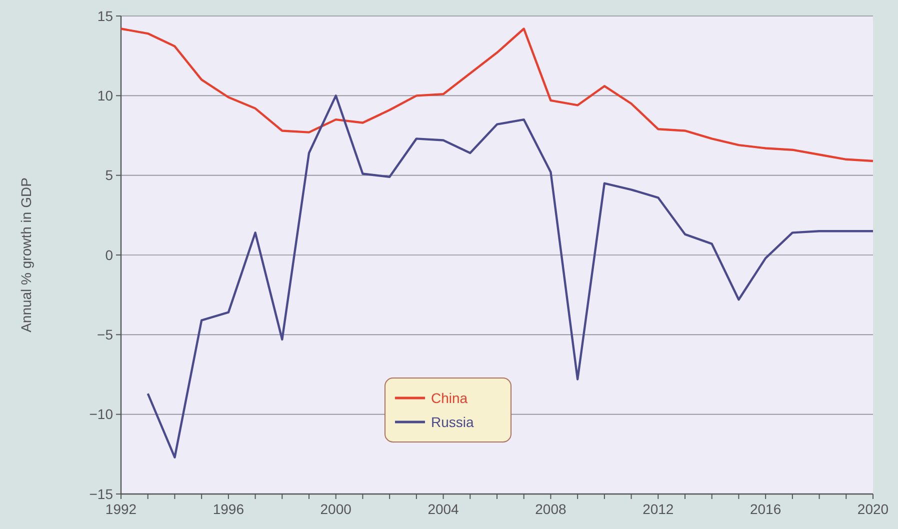 This screenshot has height=529, width=898. What do you see at coordinates (444, 509) in the screenshot?
I see `x-tick-label: 2004` at bounding box center [444, 509].